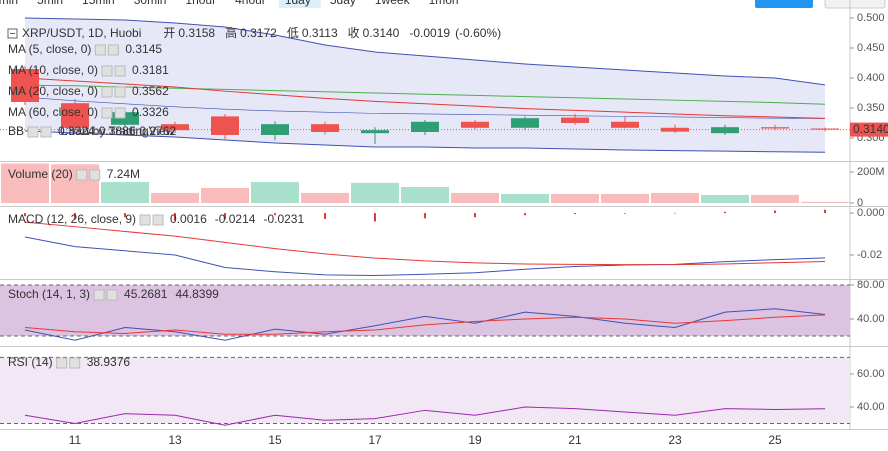 This screenshot has height=451, width=888. Describe the element at coordinates (855, 4) in the screenshot. I see `top-field` at that location.